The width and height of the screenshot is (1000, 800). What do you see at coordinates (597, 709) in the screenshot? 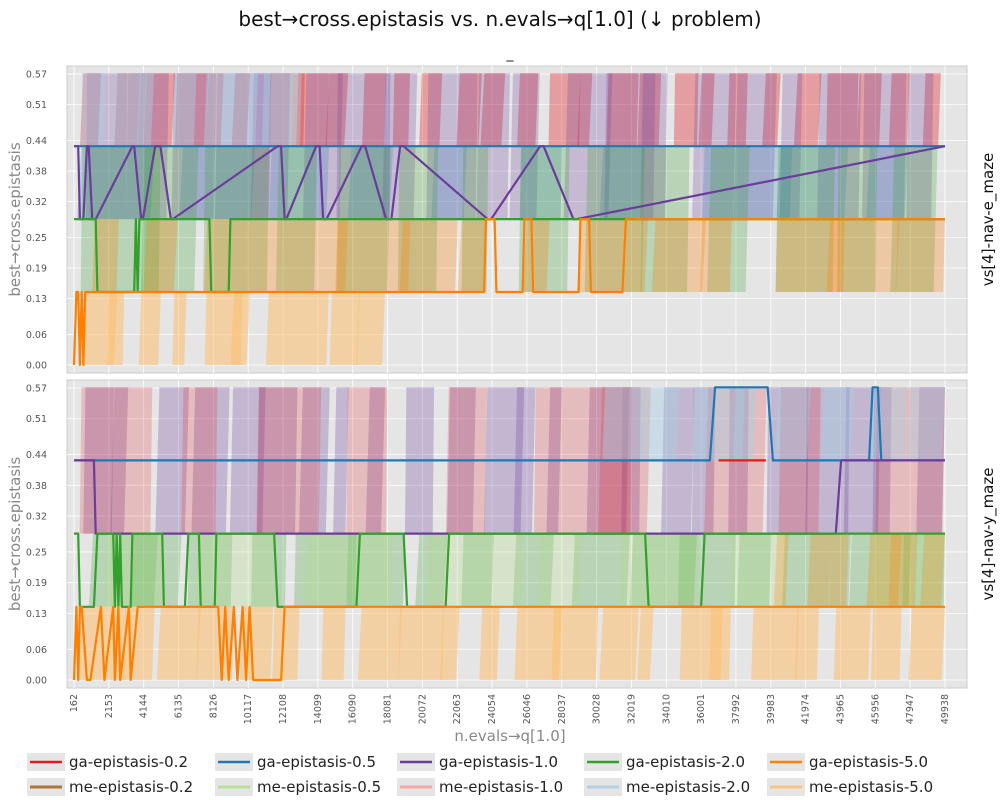
I see `x-tick-label: 30028` at bounding box center [597, 709].